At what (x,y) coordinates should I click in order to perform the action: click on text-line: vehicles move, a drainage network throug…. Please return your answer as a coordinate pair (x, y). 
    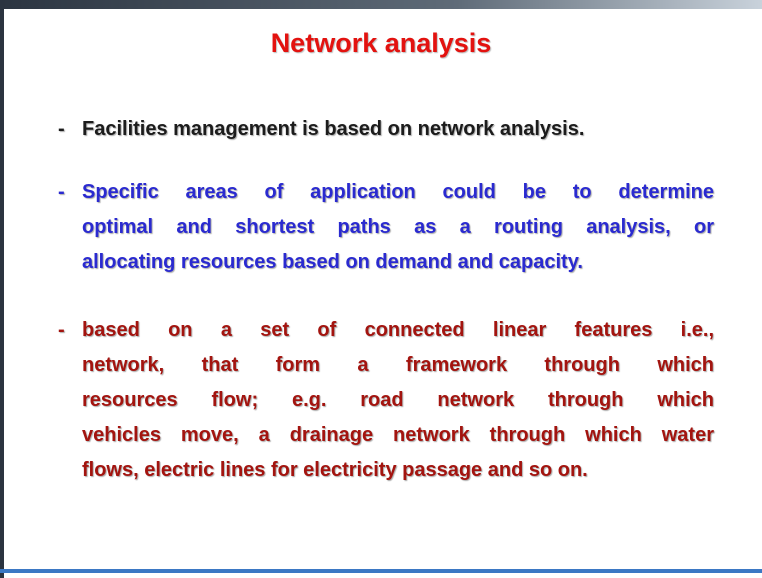
    Looking at the image, I should click on (398, 435).